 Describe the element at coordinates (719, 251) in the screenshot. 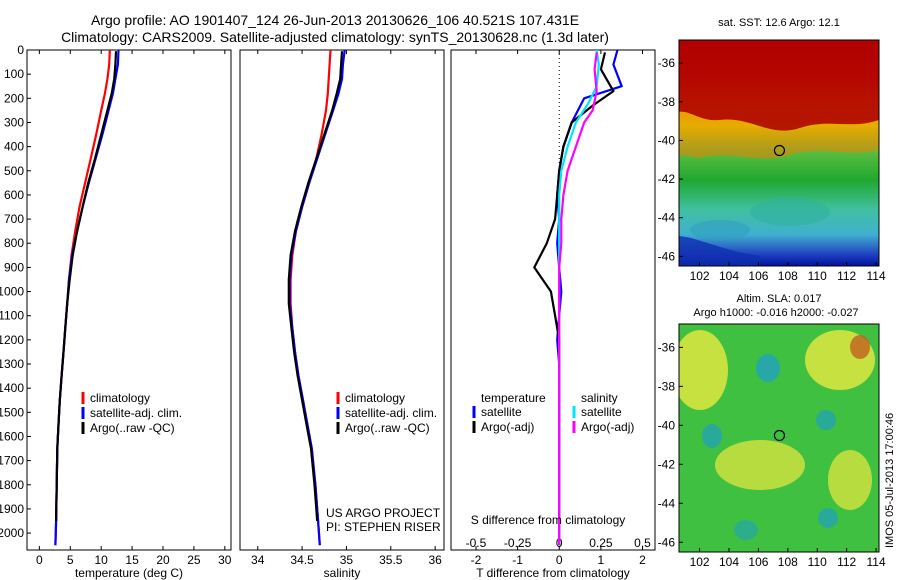

I see `sst-cold-corner` at that location.